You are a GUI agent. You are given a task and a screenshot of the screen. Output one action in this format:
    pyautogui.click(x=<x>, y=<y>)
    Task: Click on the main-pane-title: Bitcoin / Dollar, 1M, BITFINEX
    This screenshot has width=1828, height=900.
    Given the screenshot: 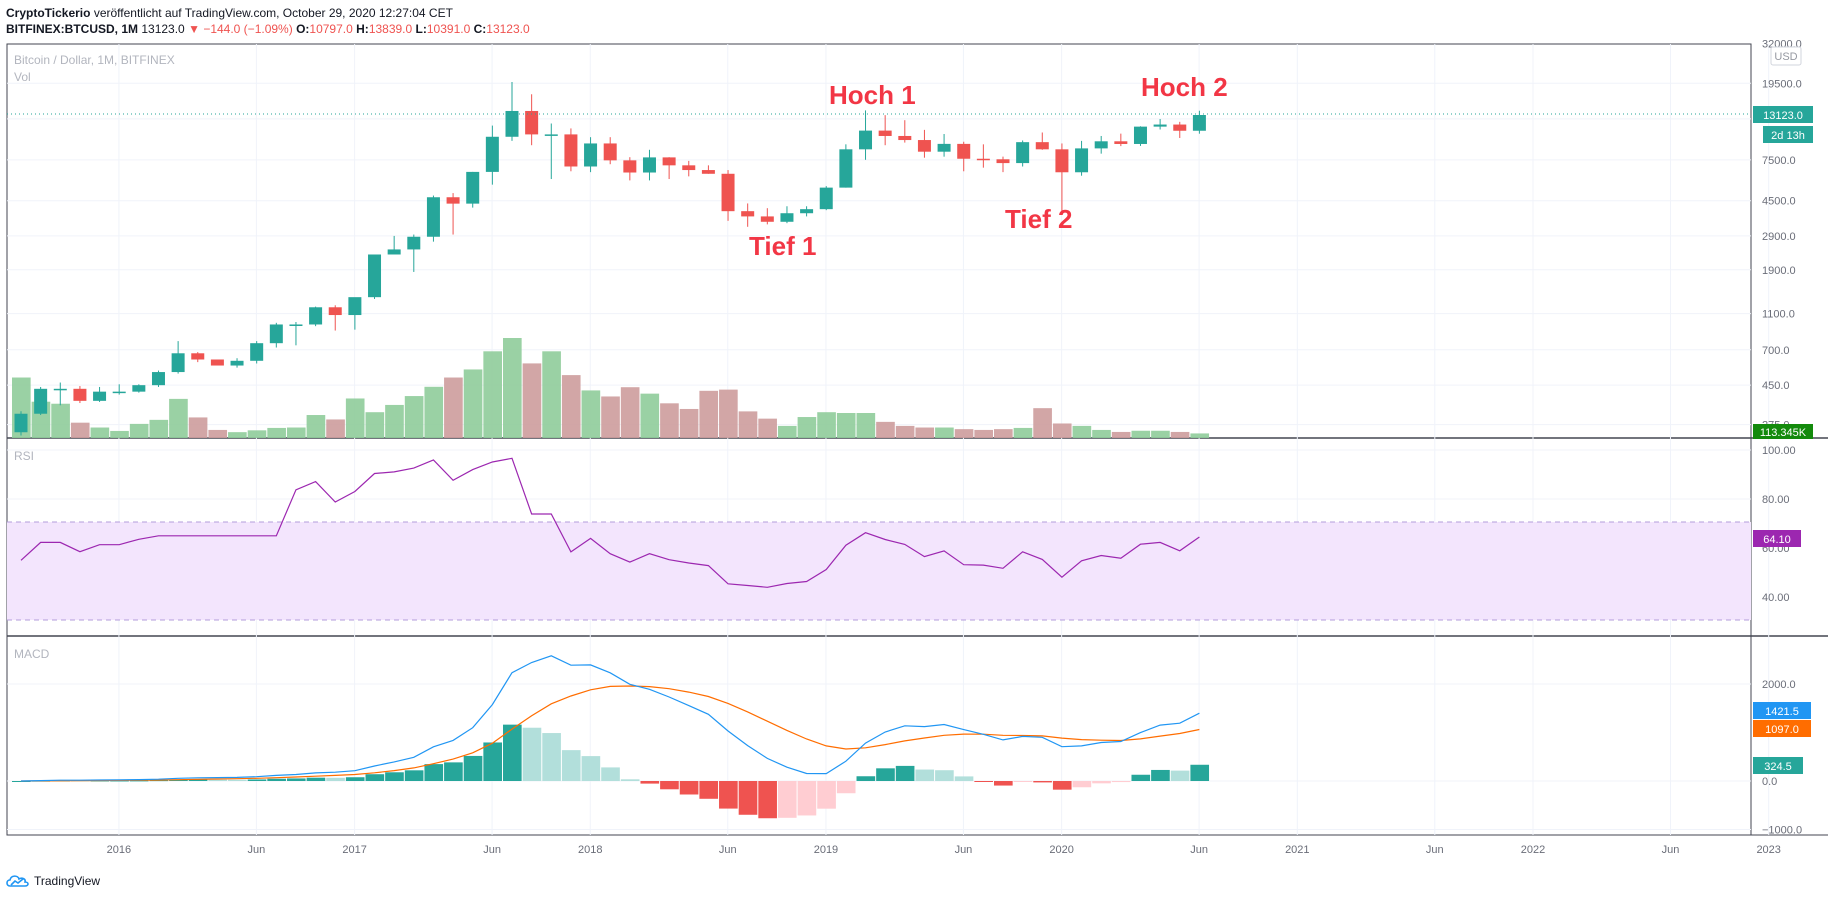 What is the action you would take?
    pyautogui.click(x=94, y=60)
    